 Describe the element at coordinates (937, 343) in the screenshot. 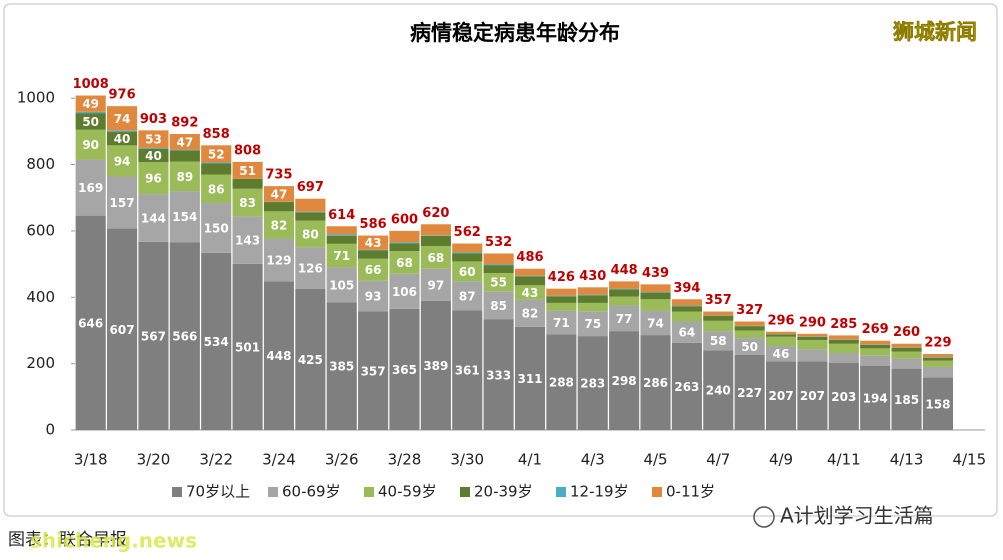

I see `total-label: 229` at that location.